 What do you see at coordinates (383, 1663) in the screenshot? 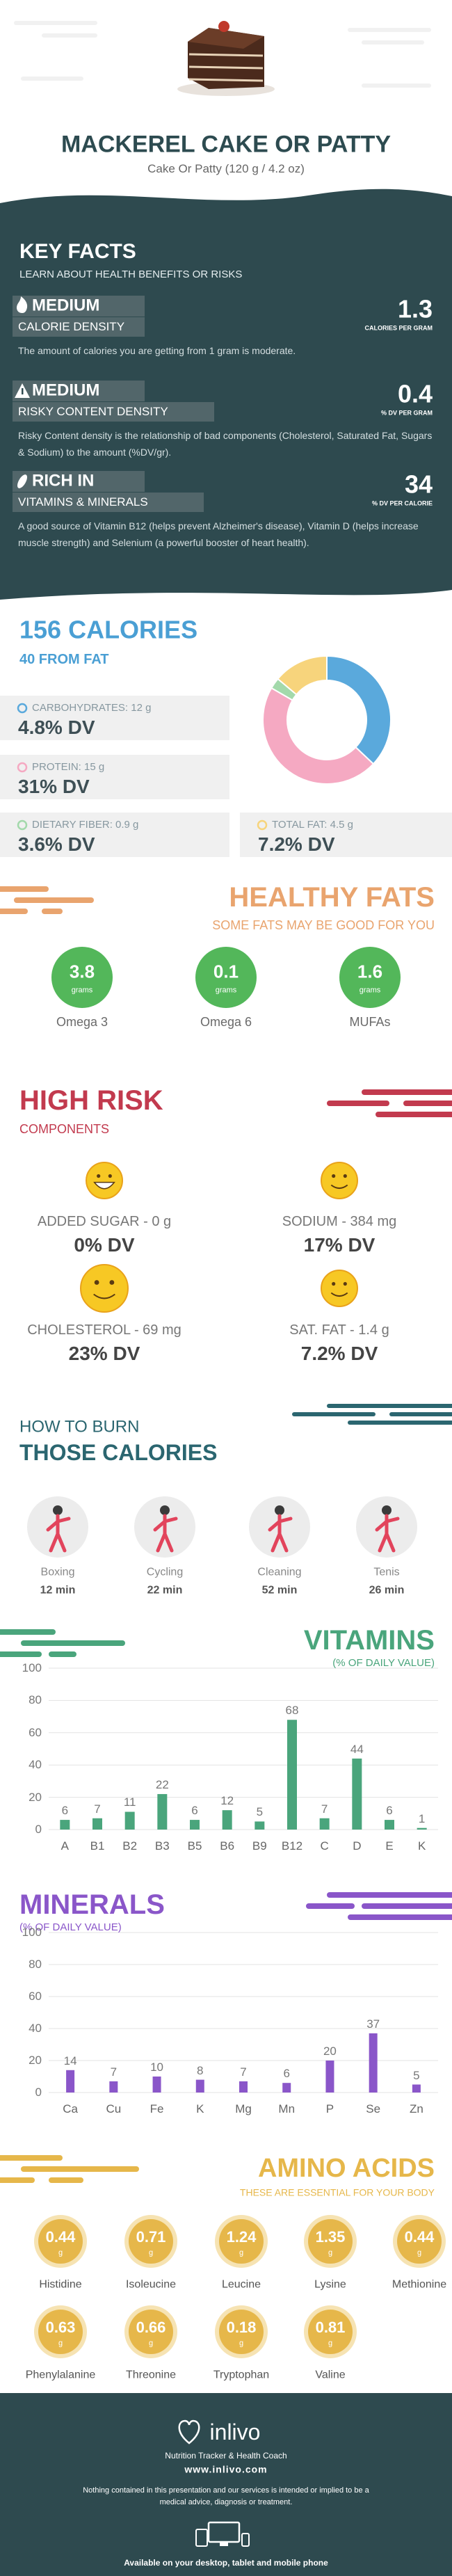
I see `chart-subtitle: (% OF DAILY VALUE)` at bounding box center [383, 1663].